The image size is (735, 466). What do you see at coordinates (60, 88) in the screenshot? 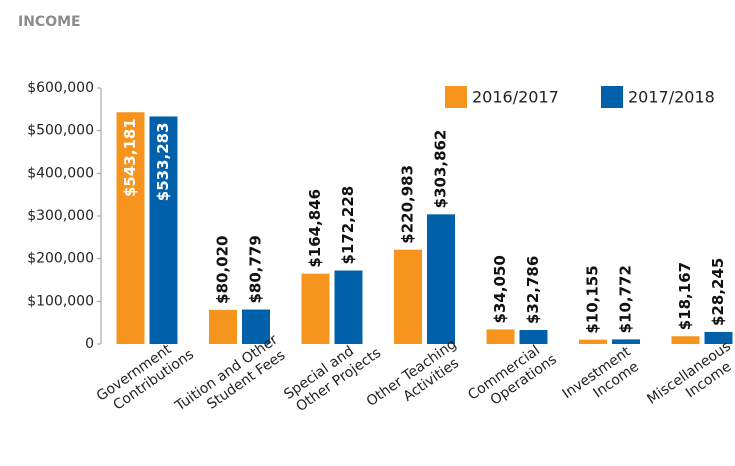
I see `y-tick-label: $600,000` at bounding box center [60, 88].